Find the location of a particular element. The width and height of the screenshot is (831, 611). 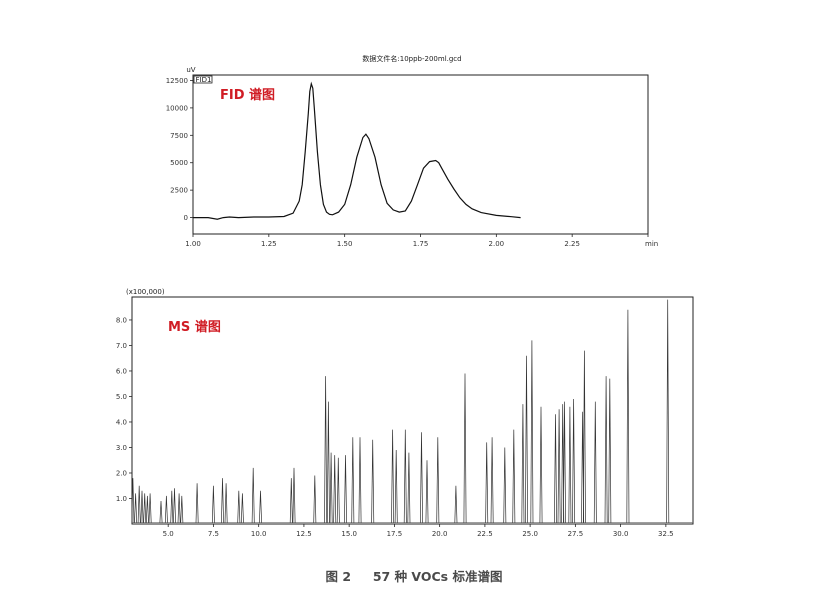

ms-x-tick-label: 17.5 is located at coordinates (395, 534).